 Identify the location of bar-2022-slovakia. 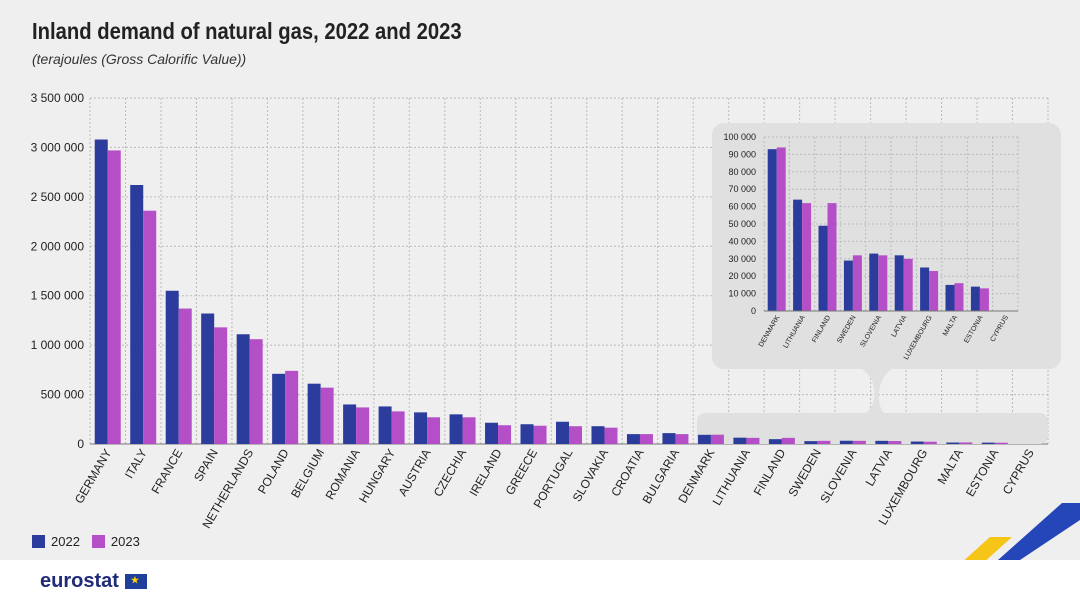
(598, 435).